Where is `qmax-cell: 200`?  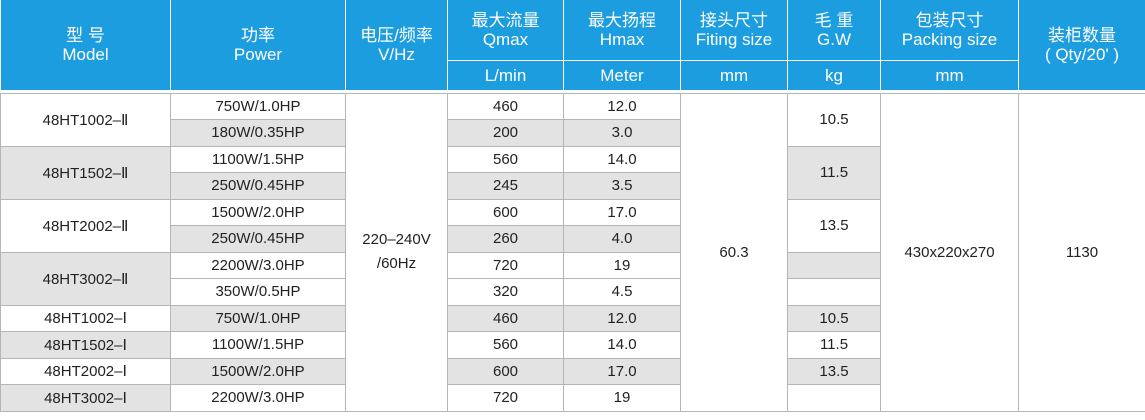
qmax-cell: 200 is located at coordinates (505, 133).